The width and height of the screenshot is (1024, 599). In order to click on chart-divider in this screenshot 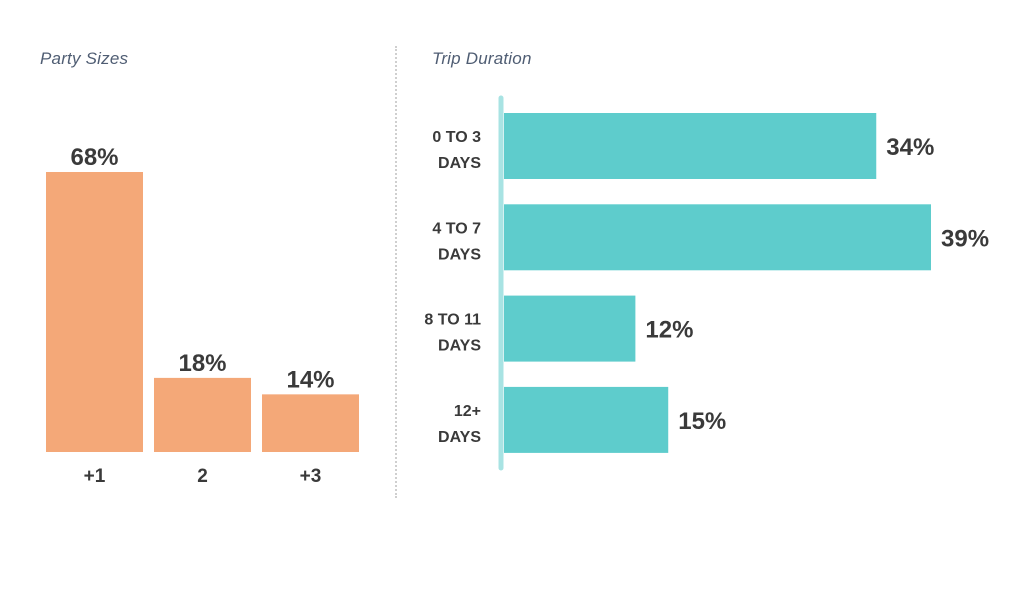, I will do `click(396, 272)`.